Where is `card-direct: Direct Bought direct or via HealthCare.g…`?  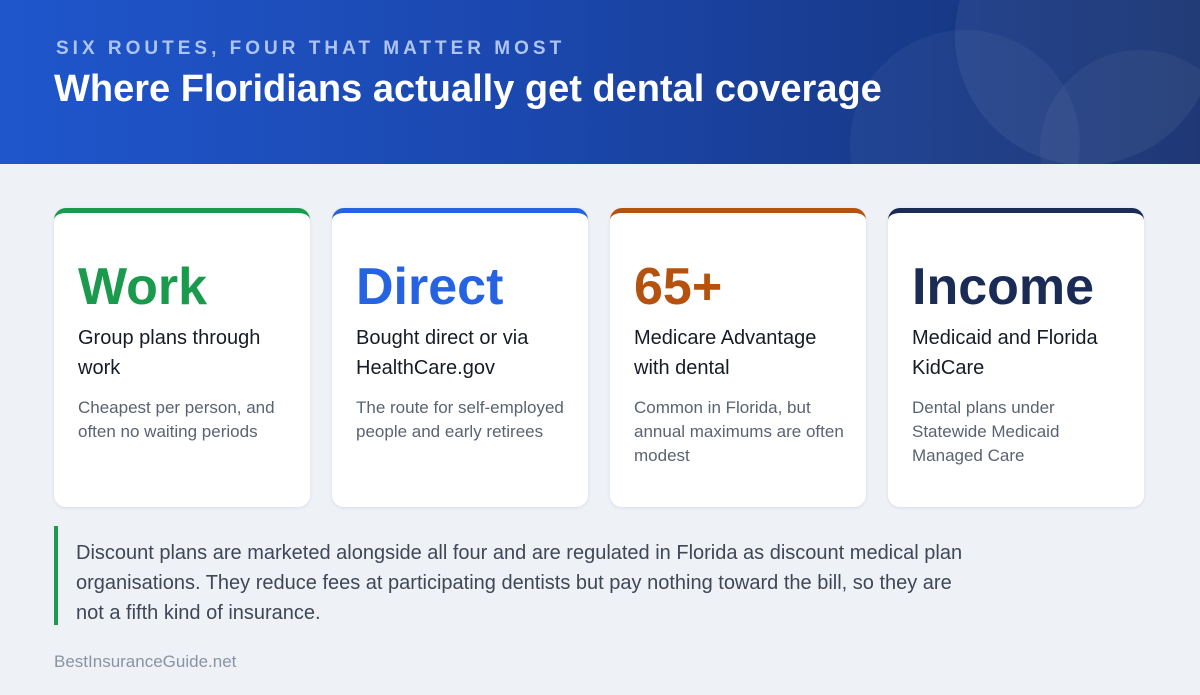 card-direct: Direct Bought direct or via HealthCare.g… is located at coordinates (460, 357).